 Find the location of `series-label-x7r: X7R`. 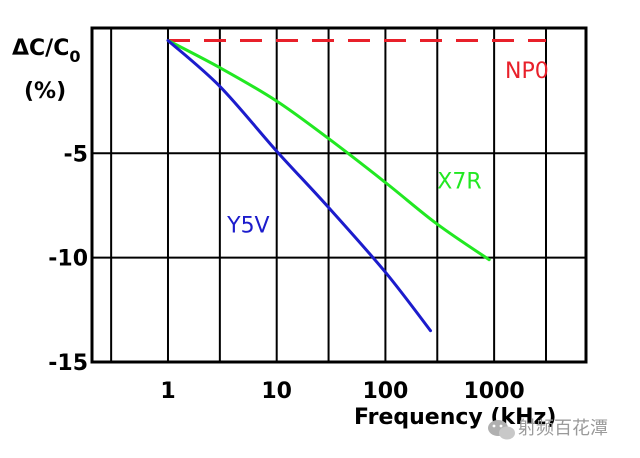

series-label-x7r: X7R is located at coordinates (459, 182).